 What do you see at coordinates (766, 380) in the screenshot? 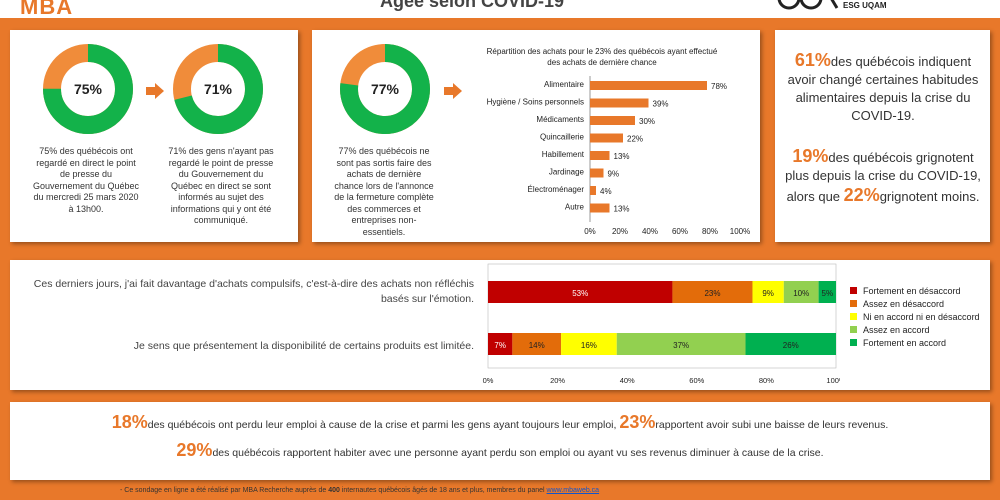
I see `stacked-x-tick-label: 80%` at bounding box center [766, 380].